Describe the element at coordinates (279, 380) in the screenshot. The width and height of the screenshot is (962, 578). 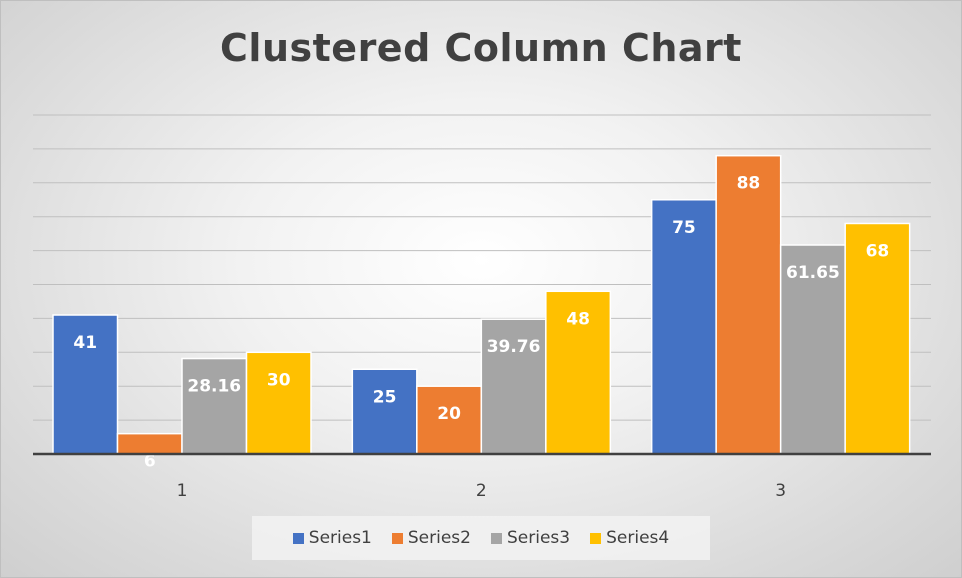
I see `data-label-series4-cat1: 30` at that location.